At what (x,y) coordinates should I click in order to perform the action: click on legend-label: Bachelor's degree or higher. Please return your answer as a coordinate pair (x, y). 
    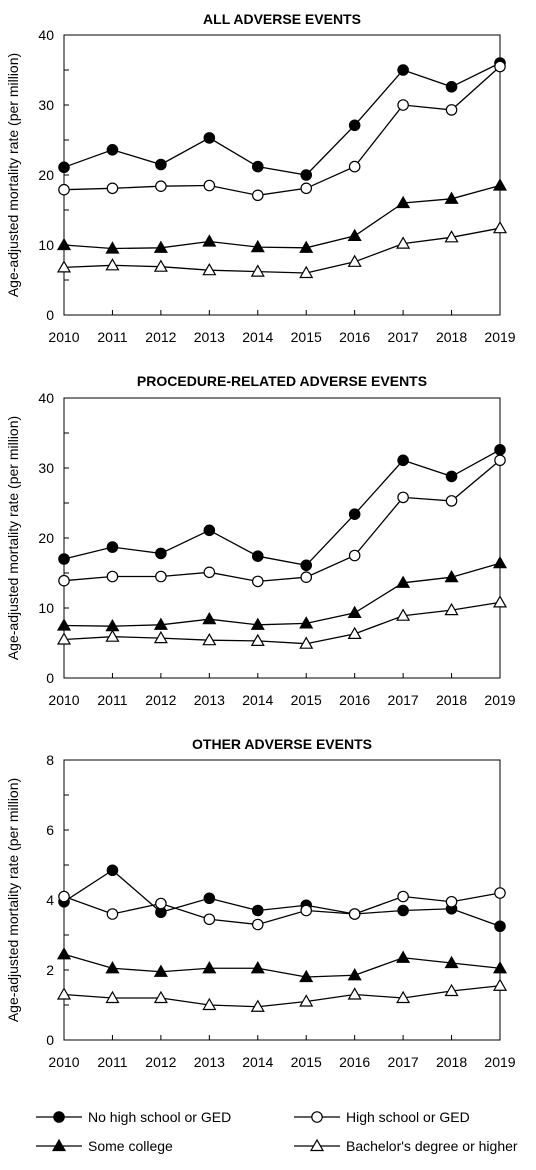
    Looking at the image, I should click on (432, 1146).